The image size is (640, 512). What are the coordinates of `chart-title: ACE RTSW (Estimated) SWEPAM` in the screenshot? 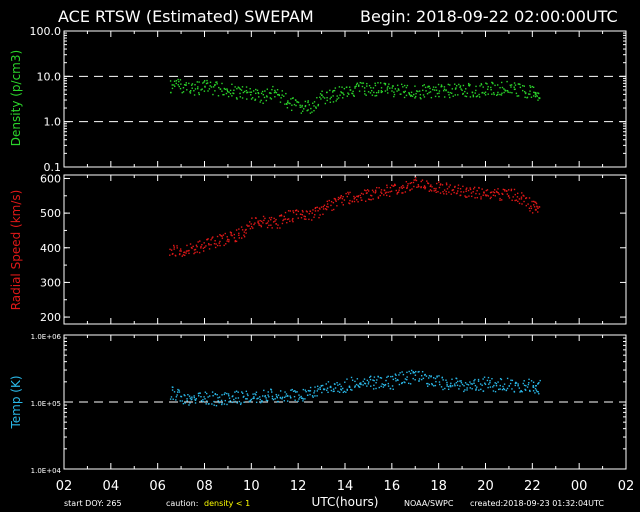 It's located at (186, 16).